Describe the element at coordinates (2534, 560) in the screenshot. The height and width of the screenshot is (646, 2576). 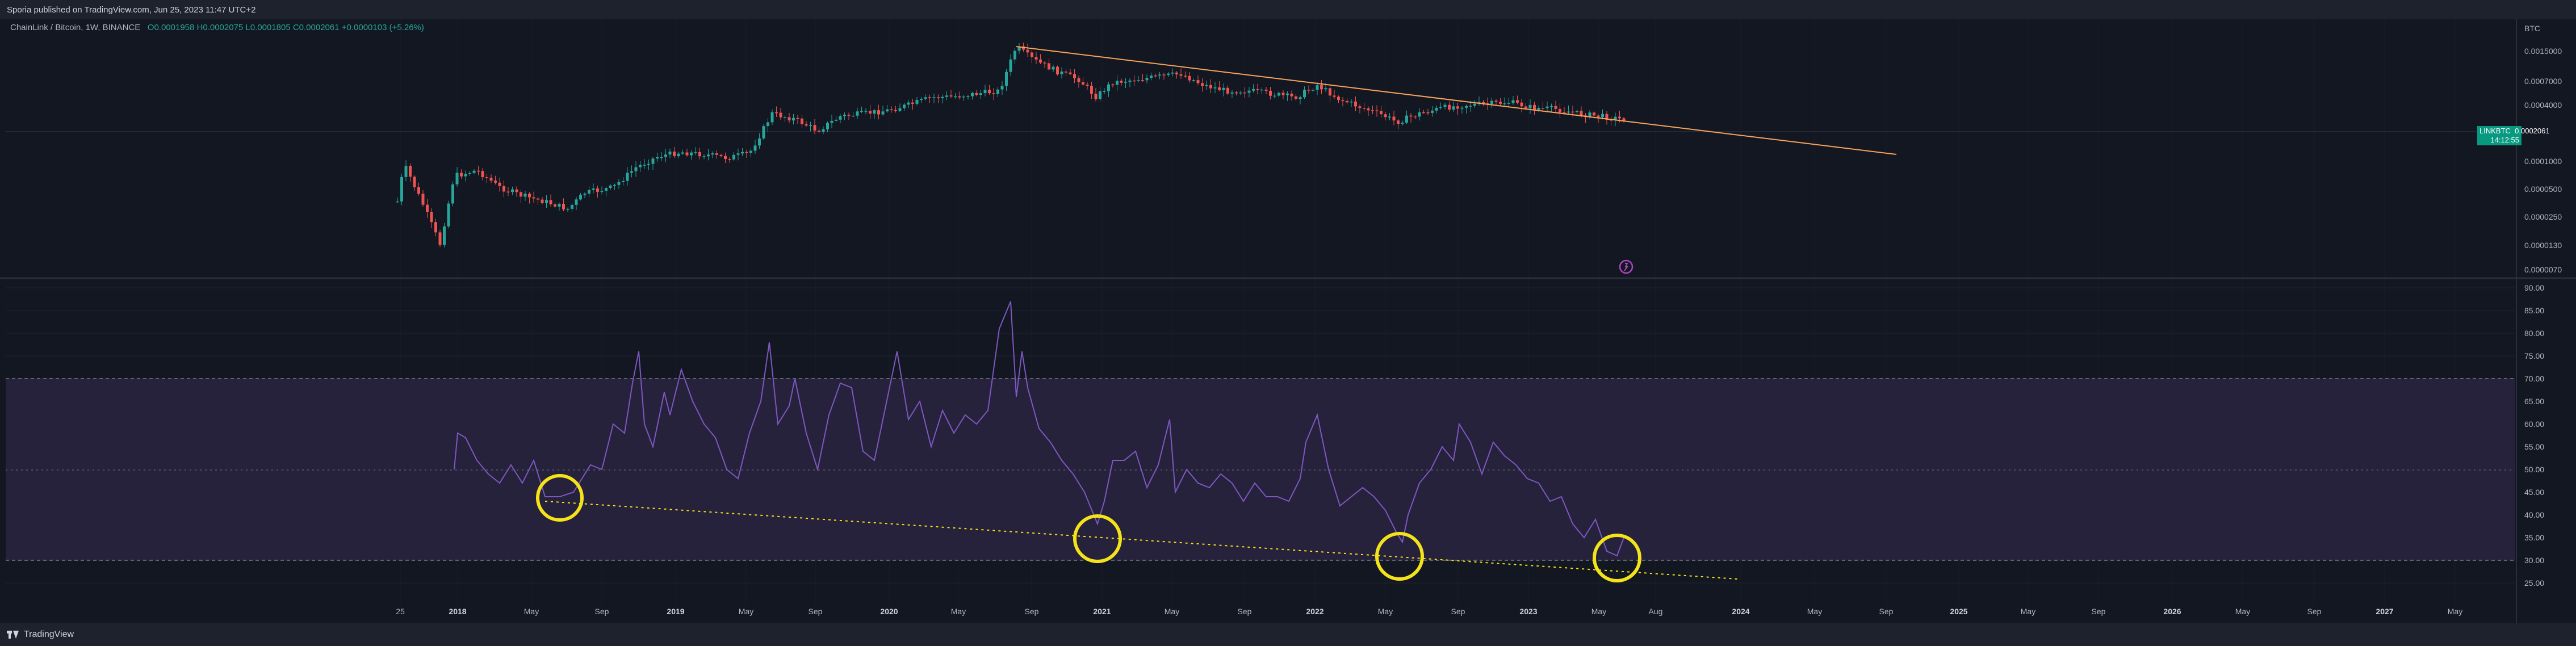
I see `rsi-tick-label: 30.00` at that location.